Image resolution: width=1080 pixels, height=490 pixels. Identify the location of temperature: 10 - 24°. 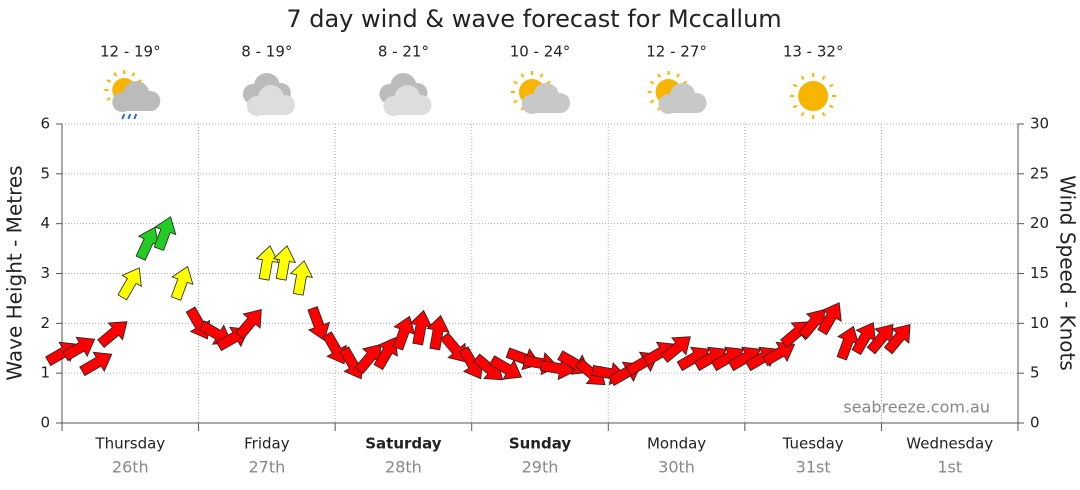
(540, 52).